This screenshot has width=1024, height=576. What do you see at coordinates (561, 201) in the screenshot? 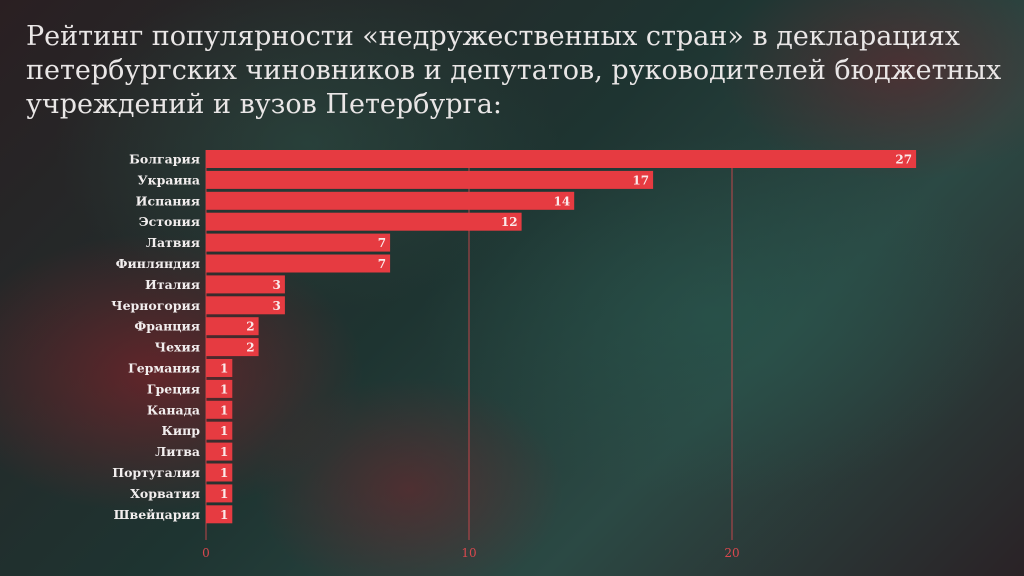
I see `data-label: 14` at bounding box center [561, 201].